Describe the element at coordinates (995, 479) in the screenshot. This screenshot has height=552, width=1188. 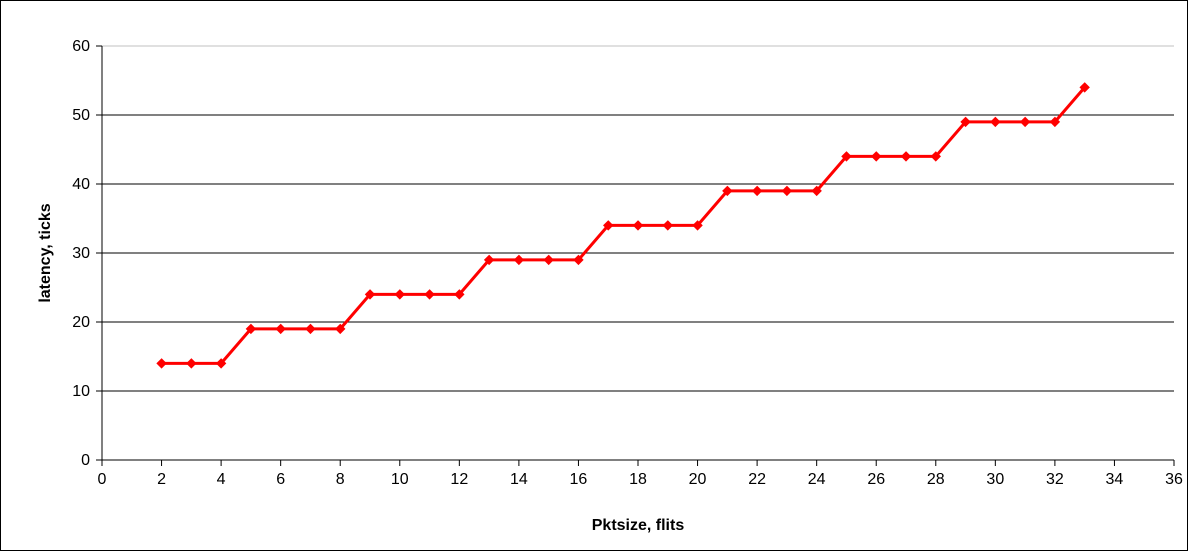
I see `x-tick-label: 30` at that location.